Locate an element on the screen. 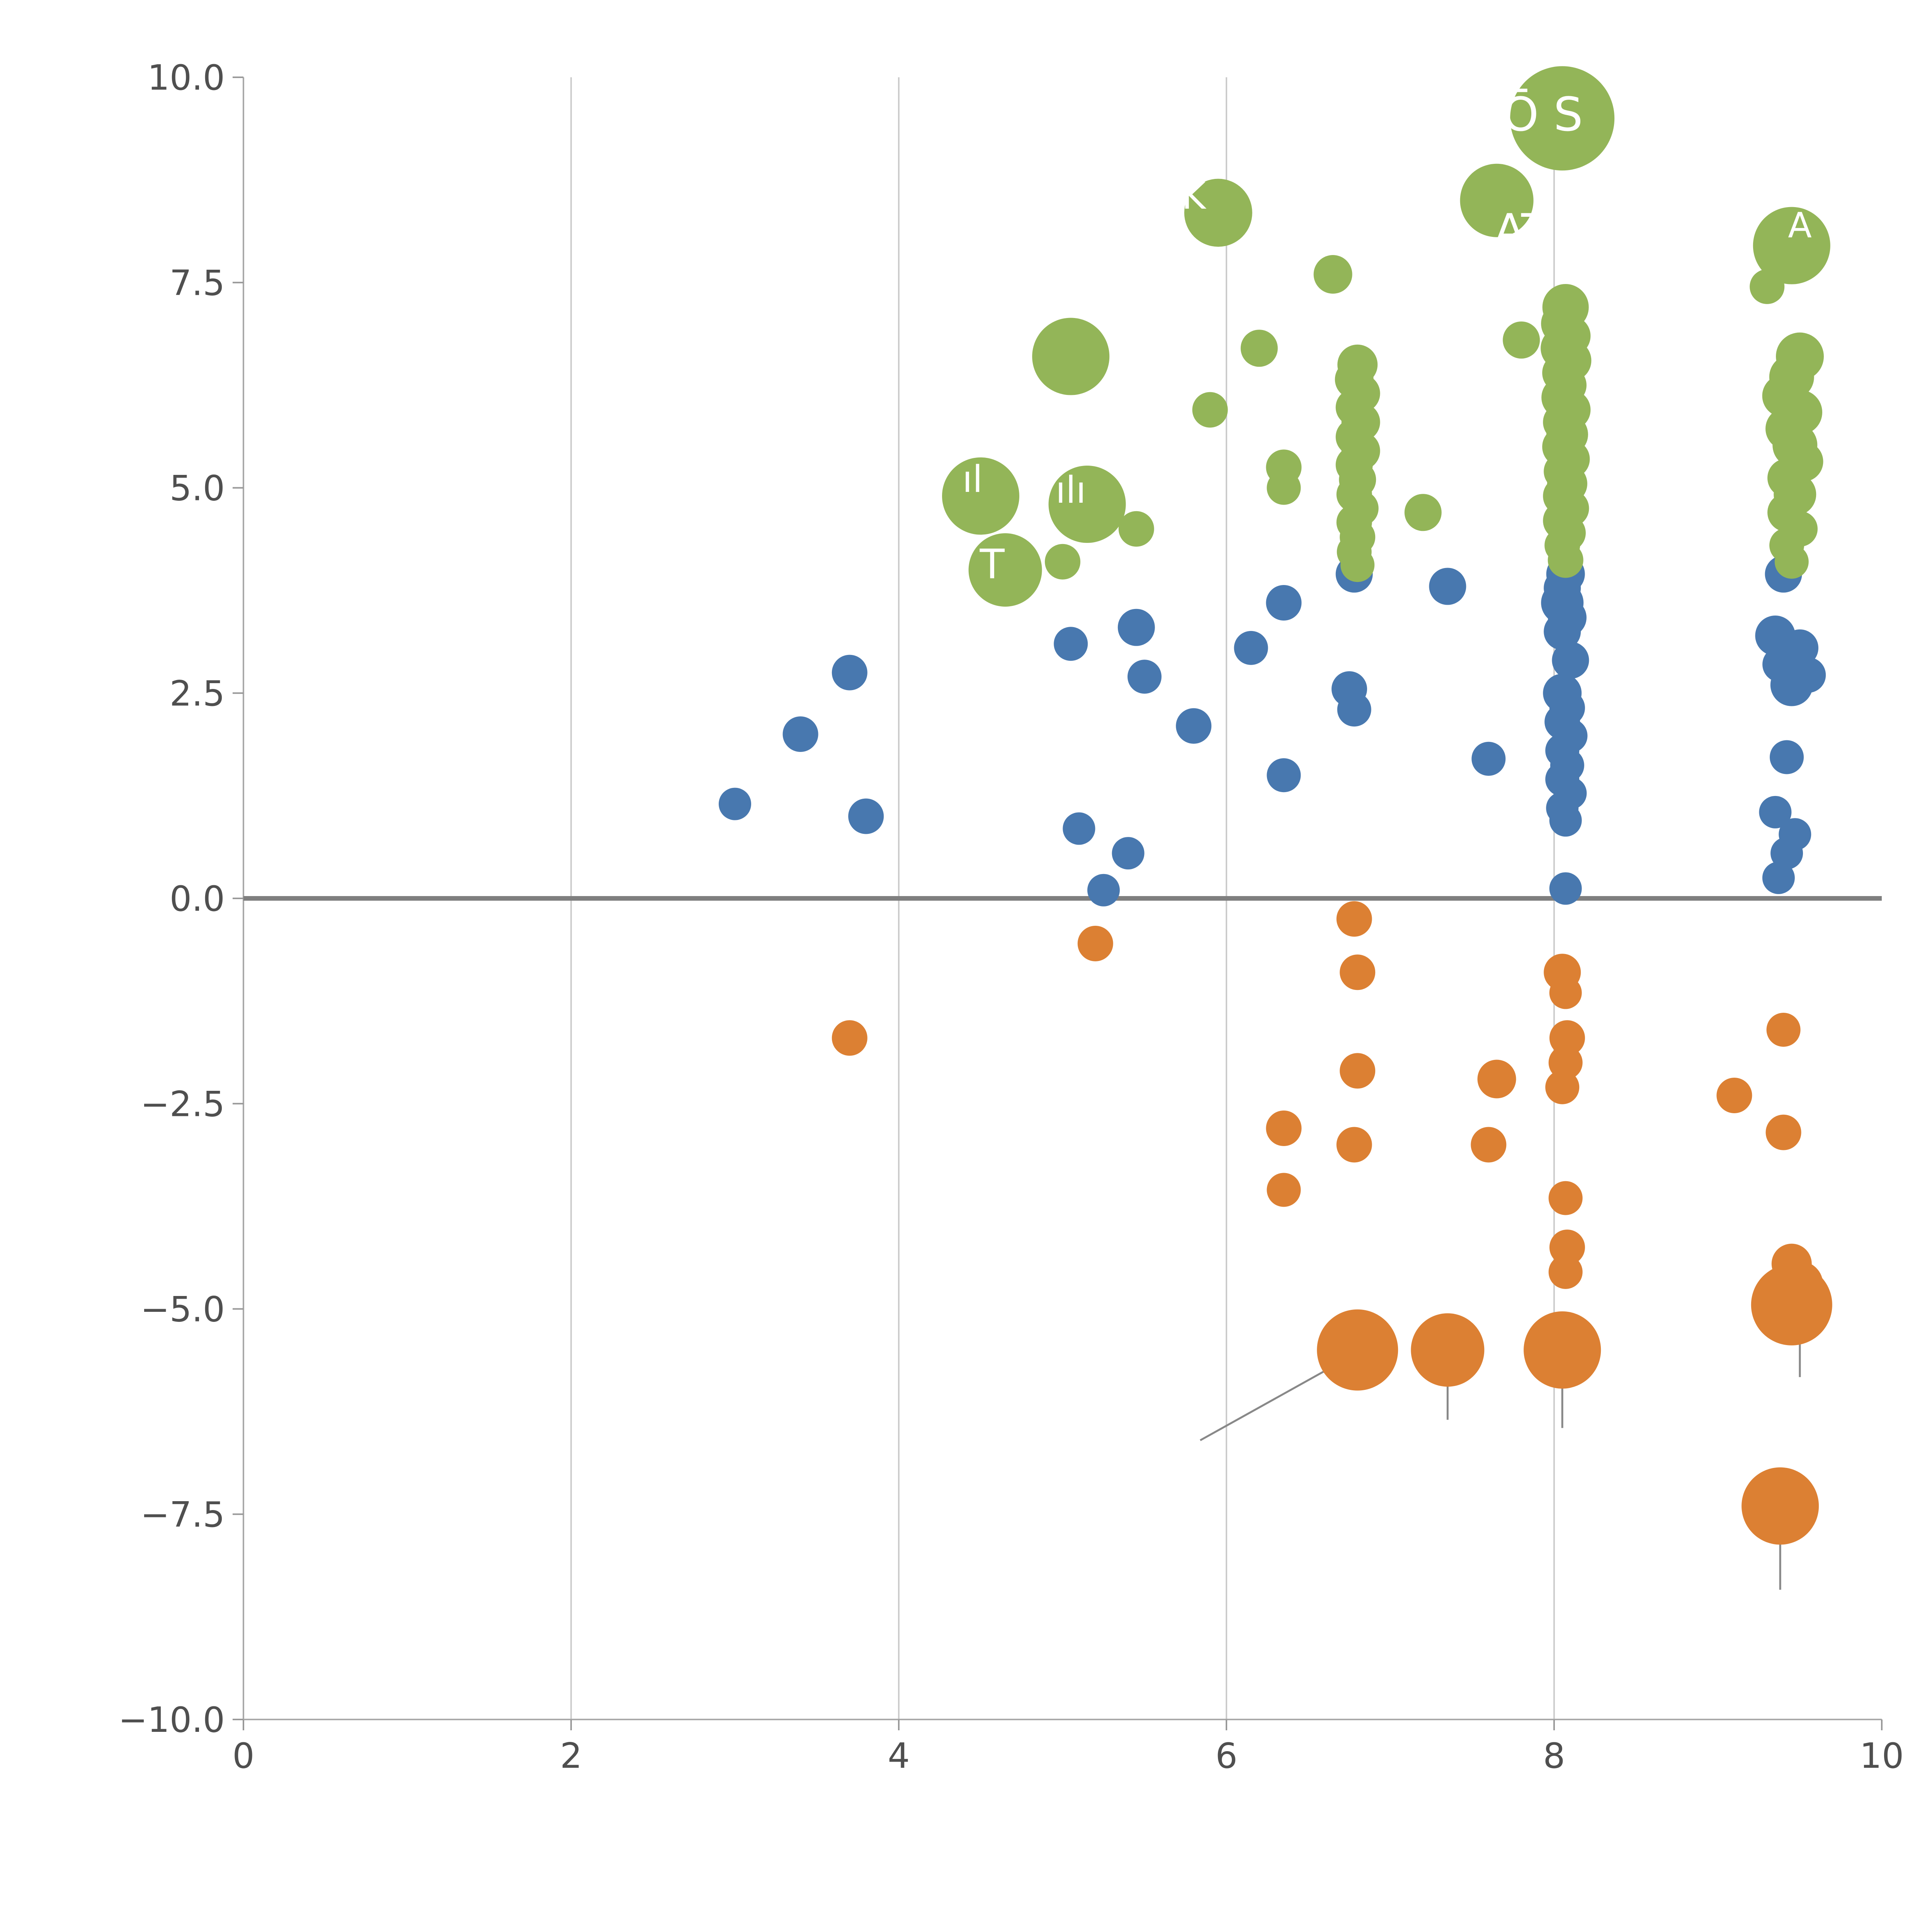  bubble-label: ılı is located at coordinates (1071, 491).